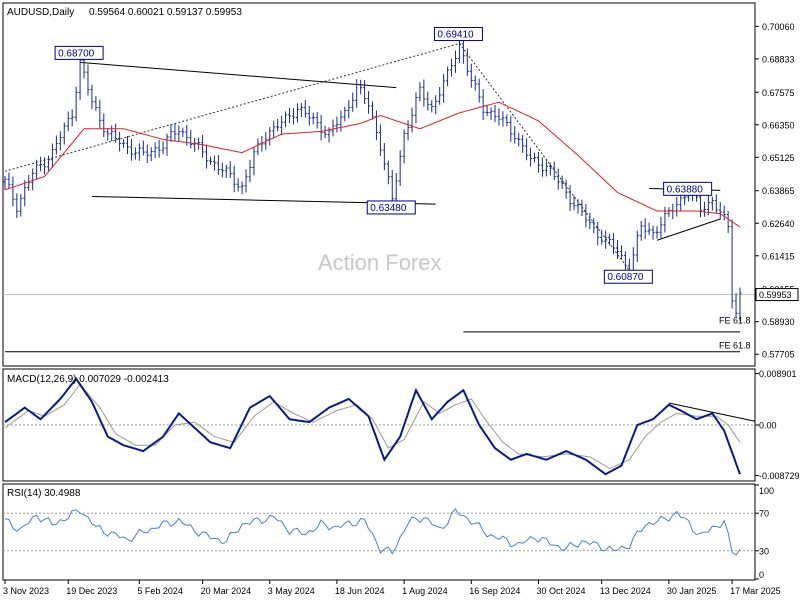 Image resolution: width=800 pixels, height=605 pixels. I want to click on rsi-lines, so click(372, 532).